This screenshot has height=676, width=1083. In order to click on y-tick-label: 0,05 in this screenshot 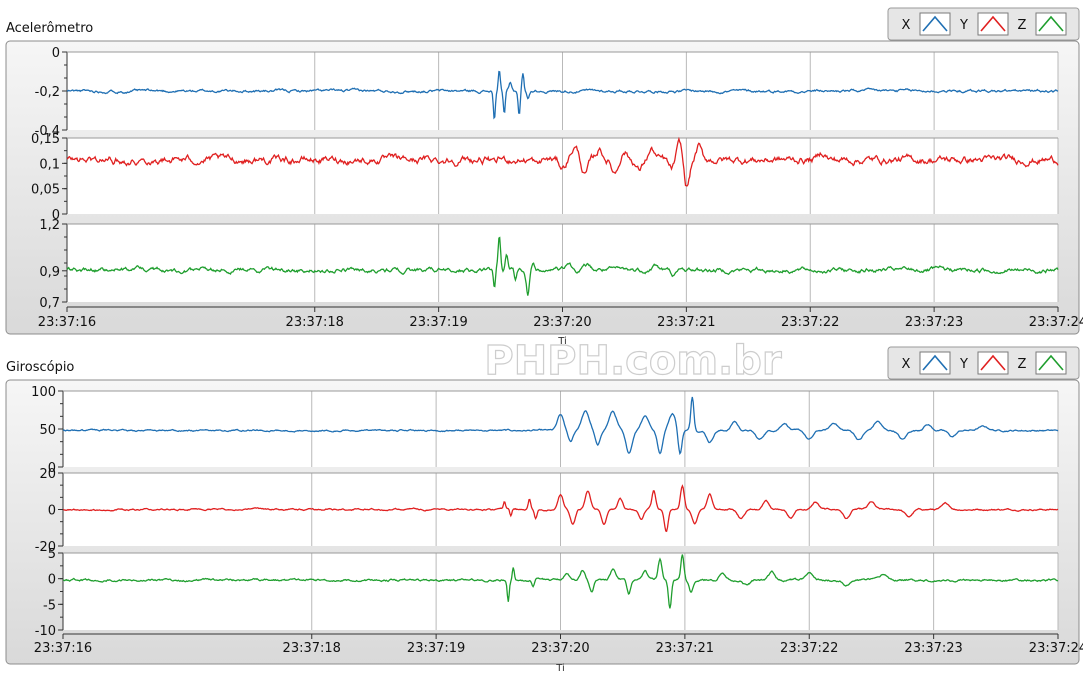, I will do `click(45, 190)`.